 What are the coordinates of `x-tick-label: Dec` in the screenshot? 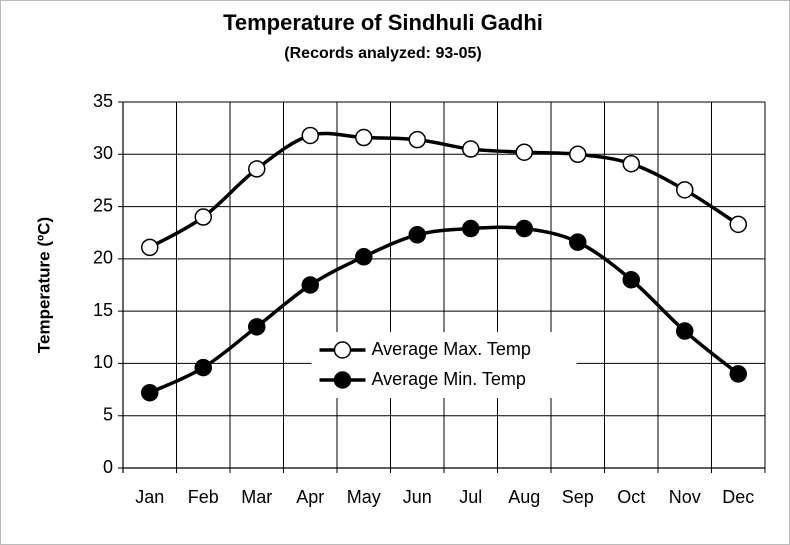 It's located at (738, 497).